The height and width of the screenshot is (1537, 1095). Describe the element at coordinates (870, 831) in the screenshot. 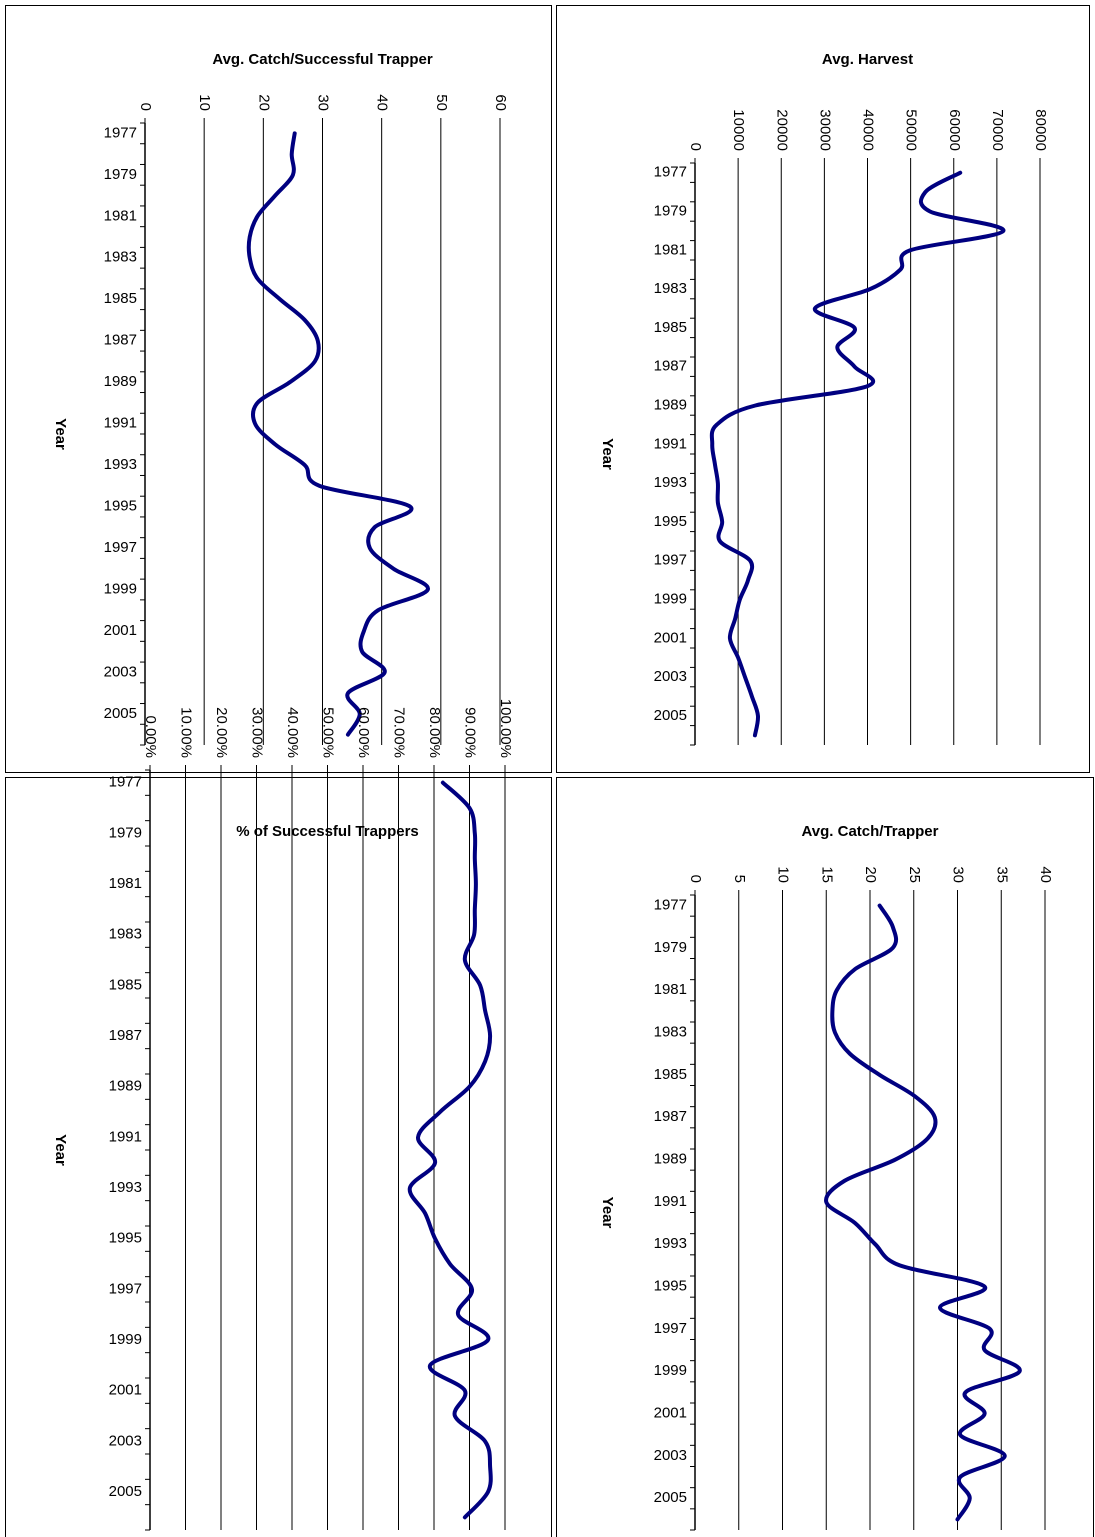

I see `chart-title: Avg. Catch/Trapper` at that location.